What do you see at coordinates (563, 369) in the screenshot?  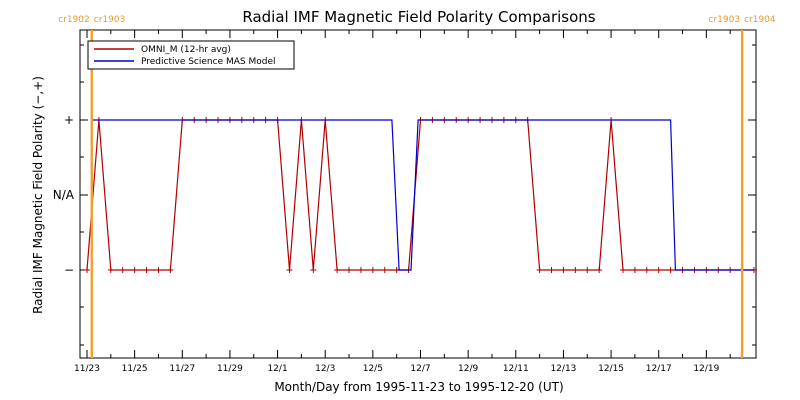 I see `x-tick-label: 12/13` at bounding box center [563, 369].